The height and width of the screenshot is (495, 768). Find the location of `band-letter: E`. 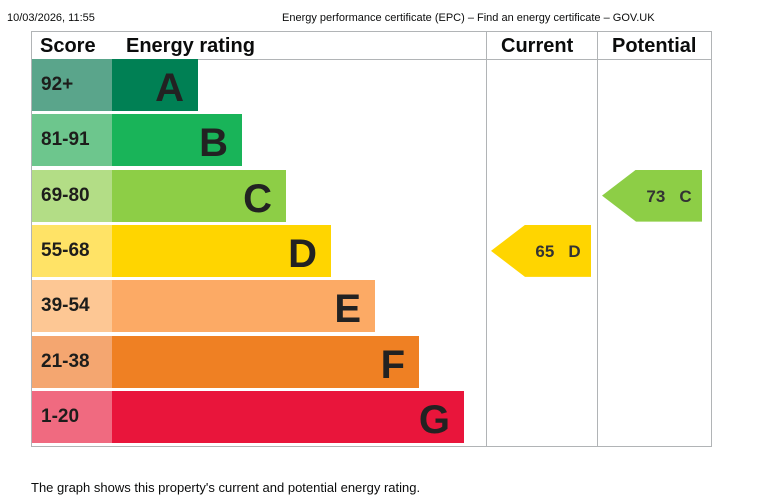

band-letter: E is located at coordinates (347, 309).